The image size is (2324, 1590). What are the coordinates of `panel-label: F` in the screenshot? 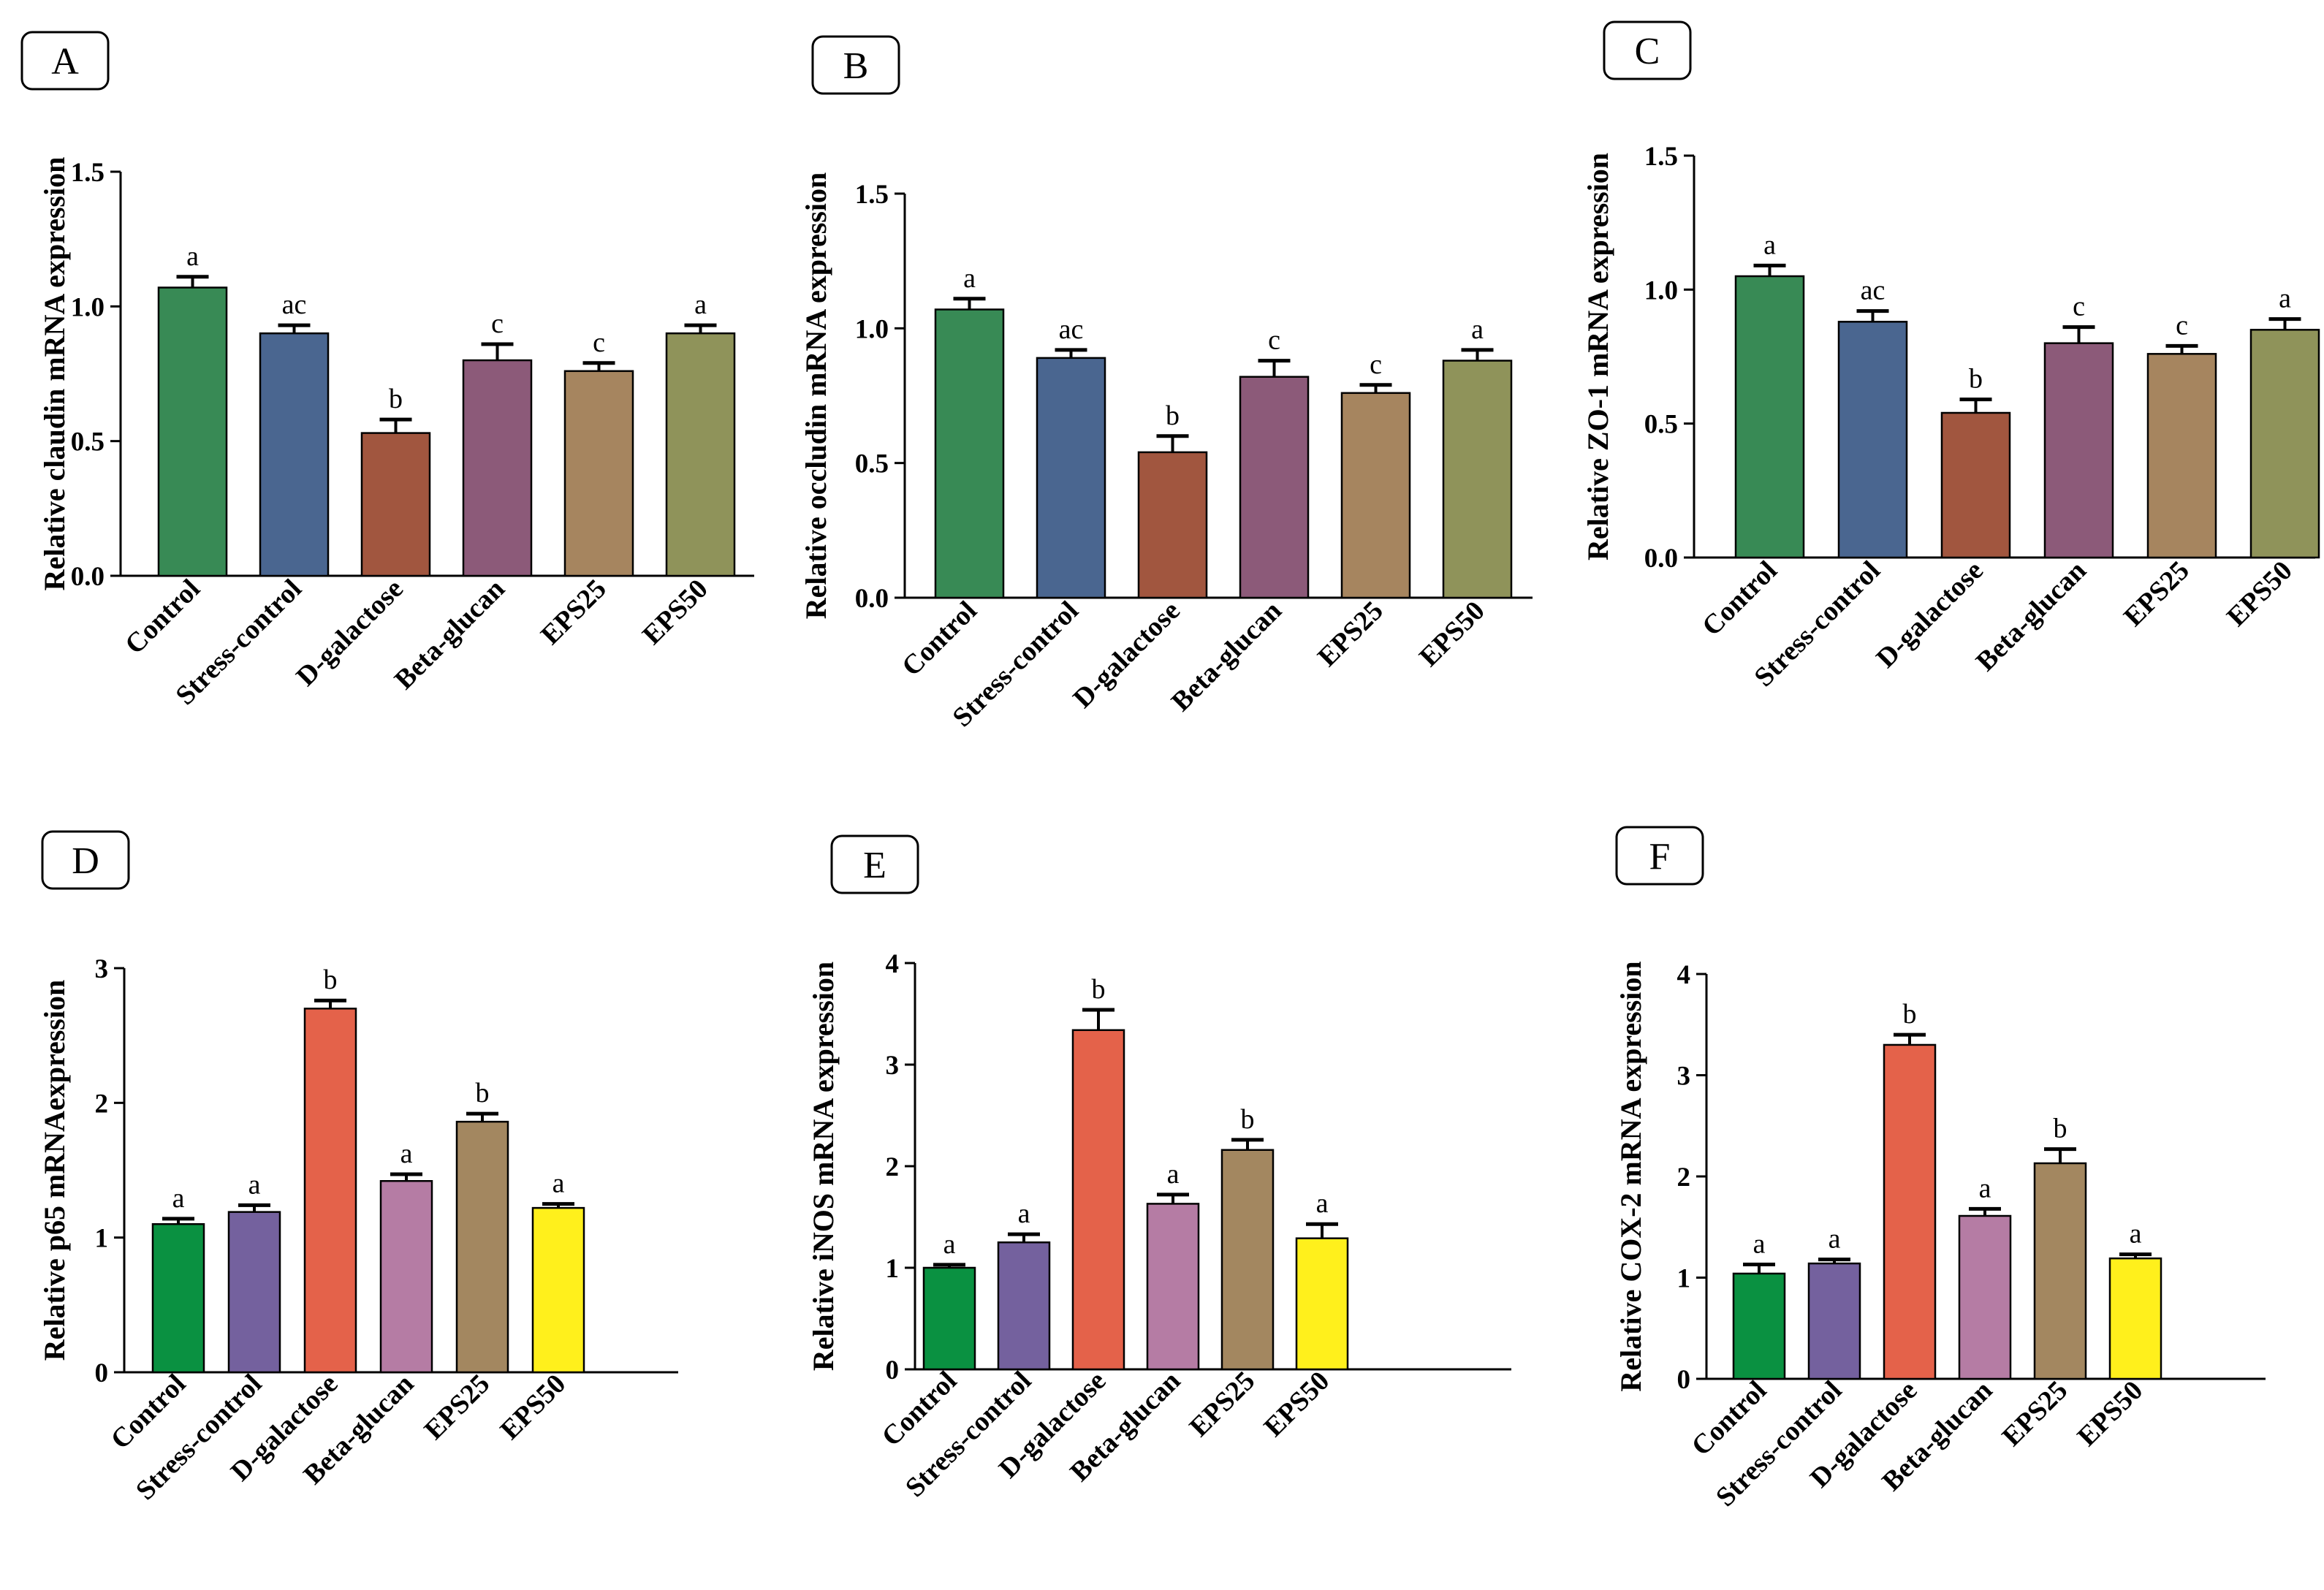 It's located at (1660, 857).